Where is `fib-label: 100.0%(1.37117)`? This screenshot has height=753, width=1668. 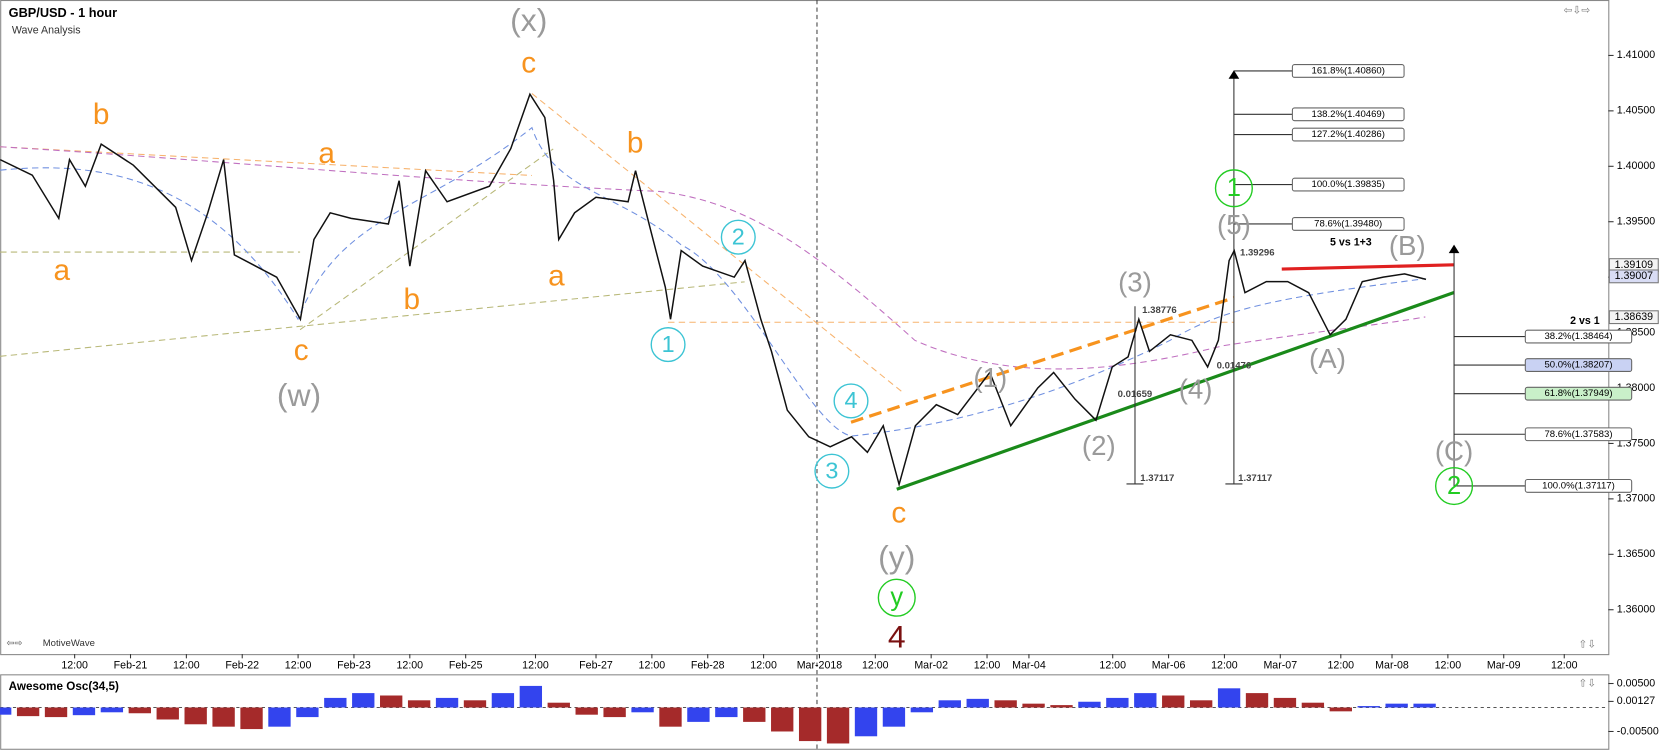
fib-label: 100.0%(1.37117) is located at coordinates (1578, 485).